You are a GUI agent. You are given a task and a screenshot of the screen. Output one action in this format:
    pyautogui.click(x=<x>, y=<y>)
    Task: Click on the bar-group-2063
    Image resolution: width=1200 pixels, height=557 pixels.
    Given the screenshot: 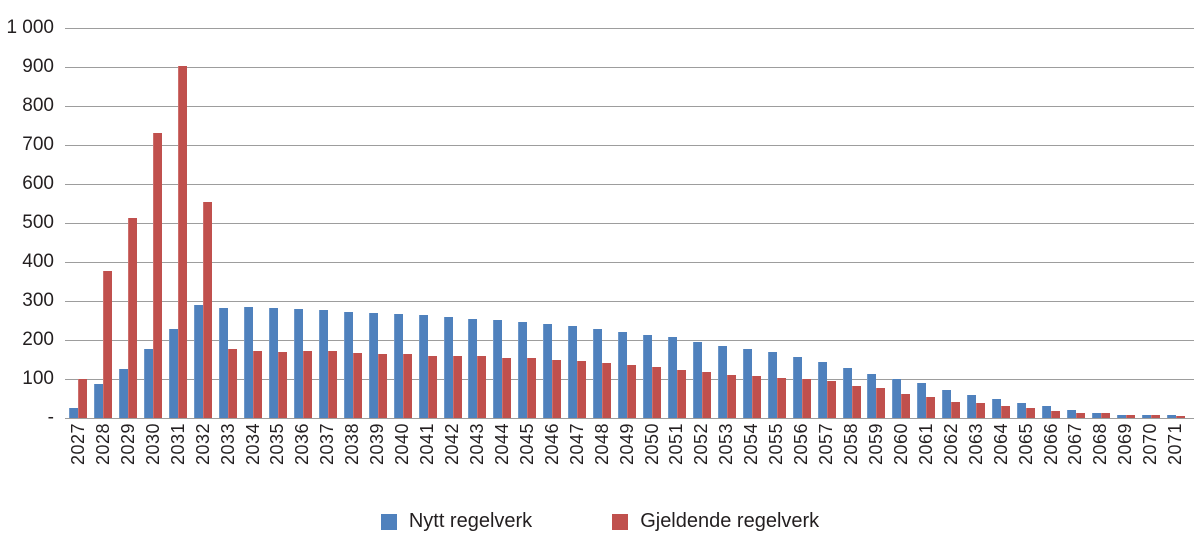 What is the action you would take?
    pyautogui.click(x=976, y=223)
    